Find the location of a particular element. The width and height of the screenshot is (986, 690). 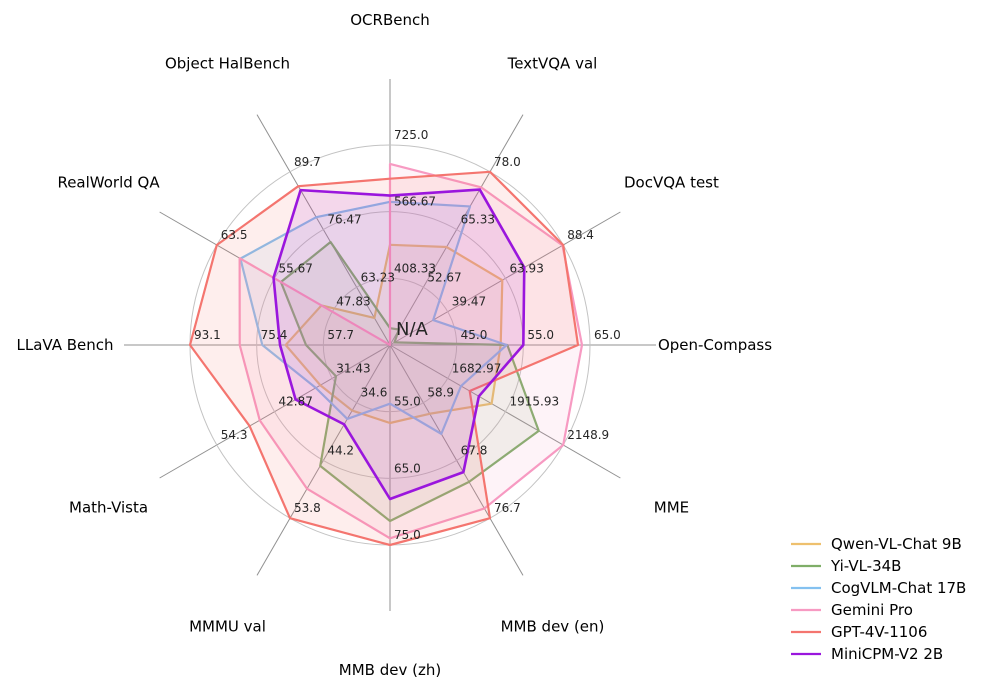

legend-label: MiniCPM-V2 2B is located at coordinates (887, 654).